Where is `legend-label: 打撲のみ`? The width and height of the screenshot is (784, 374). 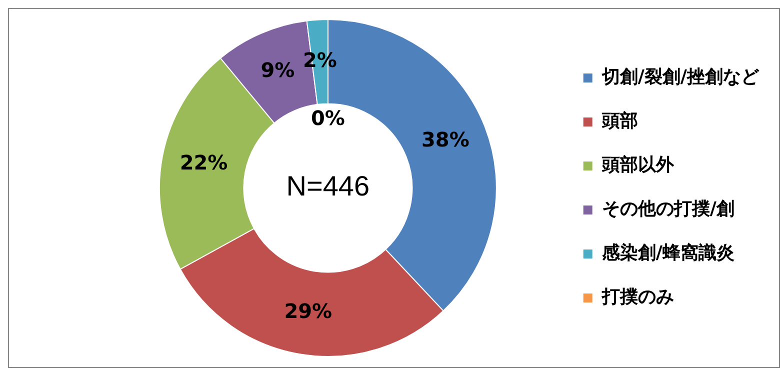 legend-label: 打撲のみ is located at coordinates (637, 297).